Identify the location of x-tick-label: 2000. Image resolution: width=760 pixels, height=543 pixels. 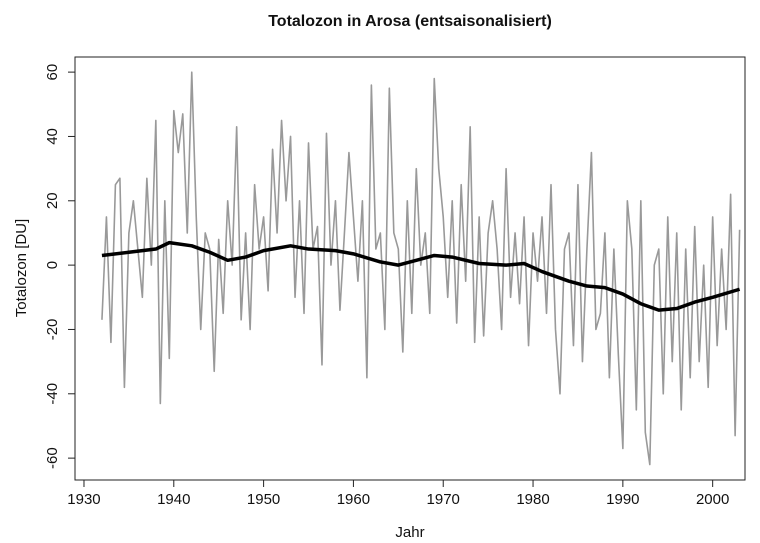
(712, 499).